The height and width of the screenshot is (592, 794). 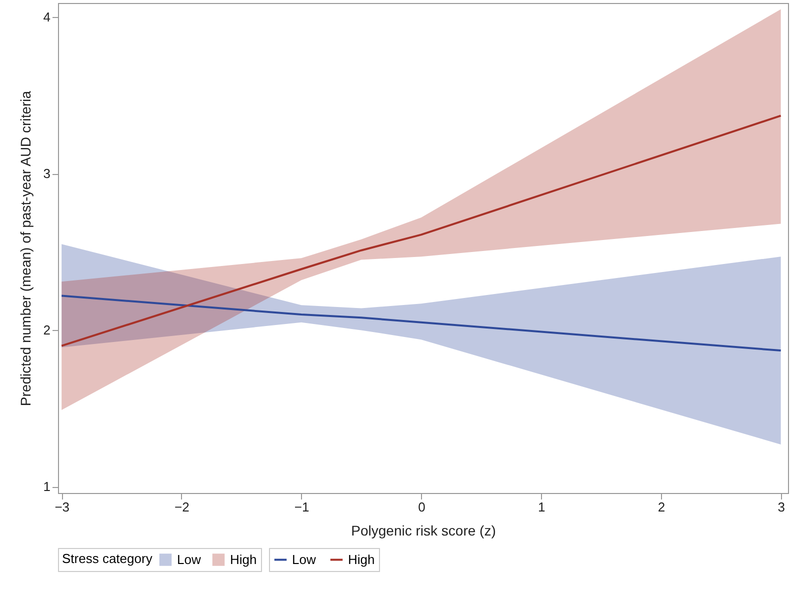 What do you see at coordinates (107, 558) in the screenshot?
I see `legend-title: Stress category` at bounding box center [107, 558].